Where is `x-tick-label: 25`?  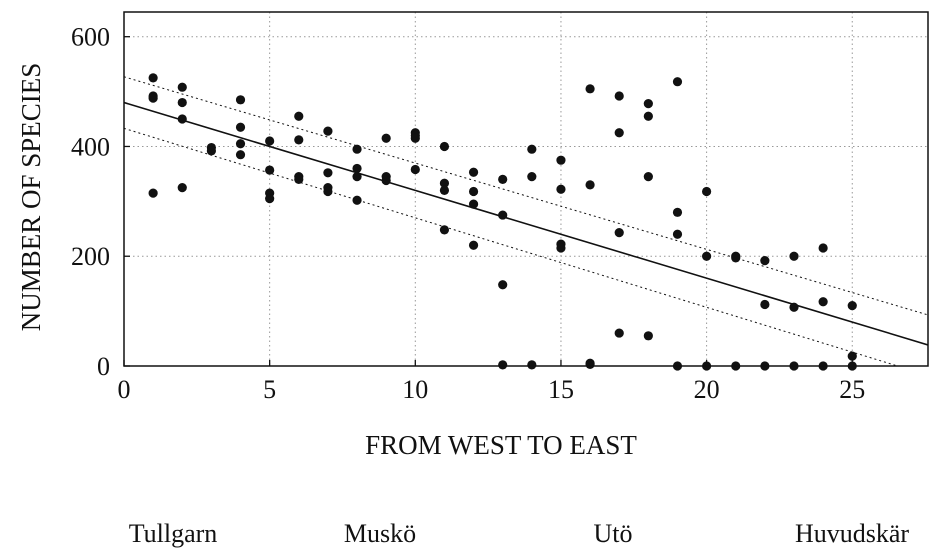 x-tick-label: 25 is located at coordinates (852, 389).